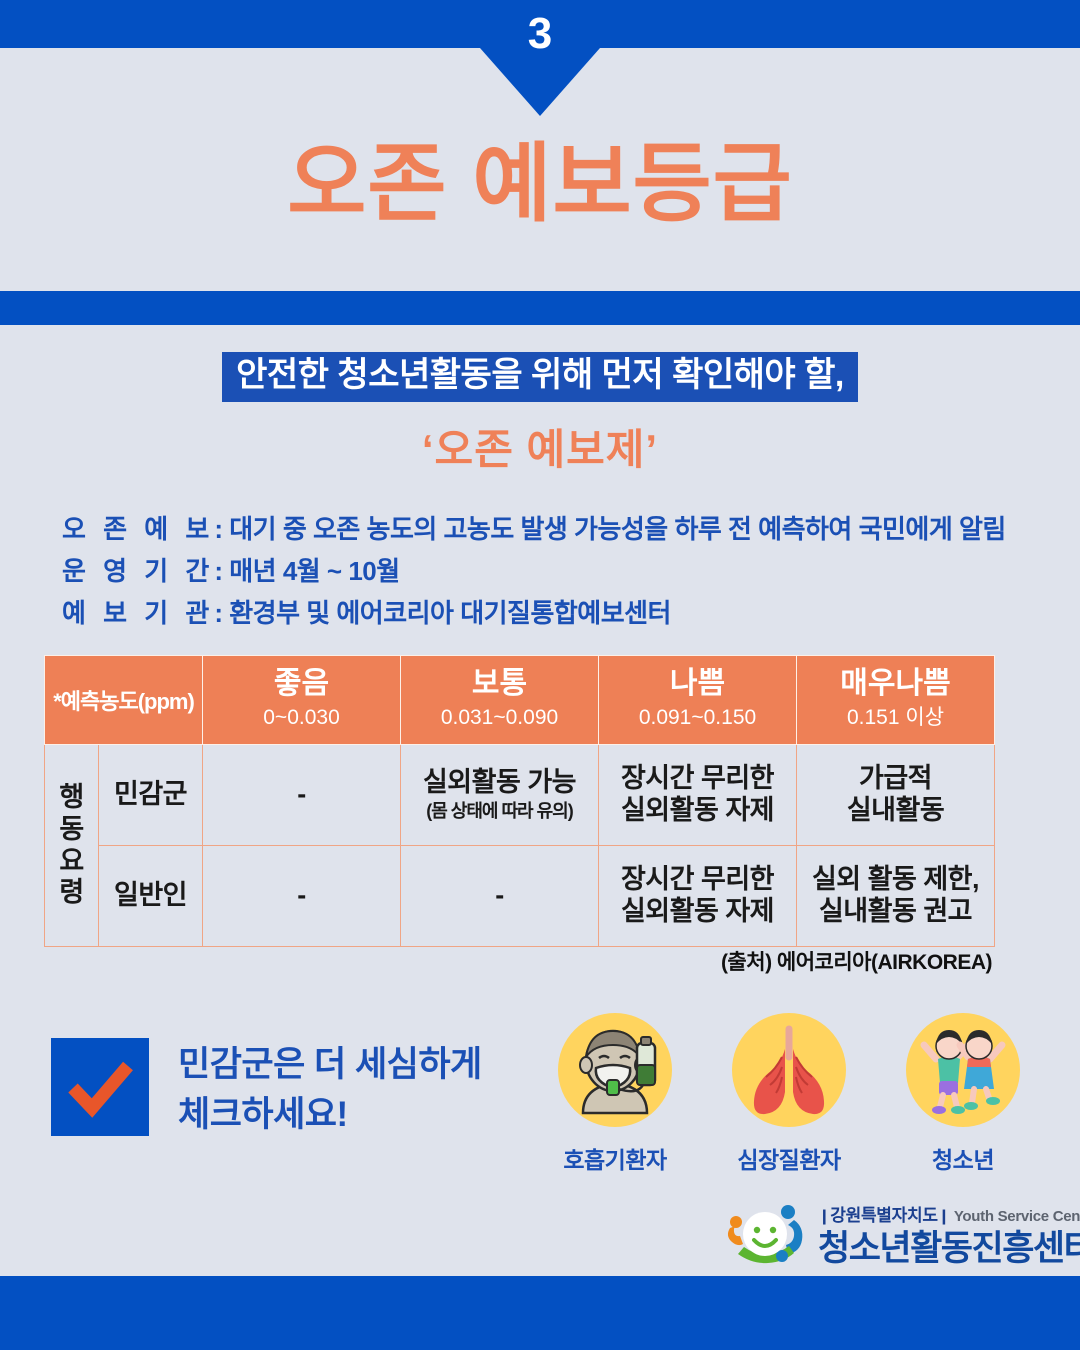  I want to click on cell-general-moderate: -, so click(499, 896).